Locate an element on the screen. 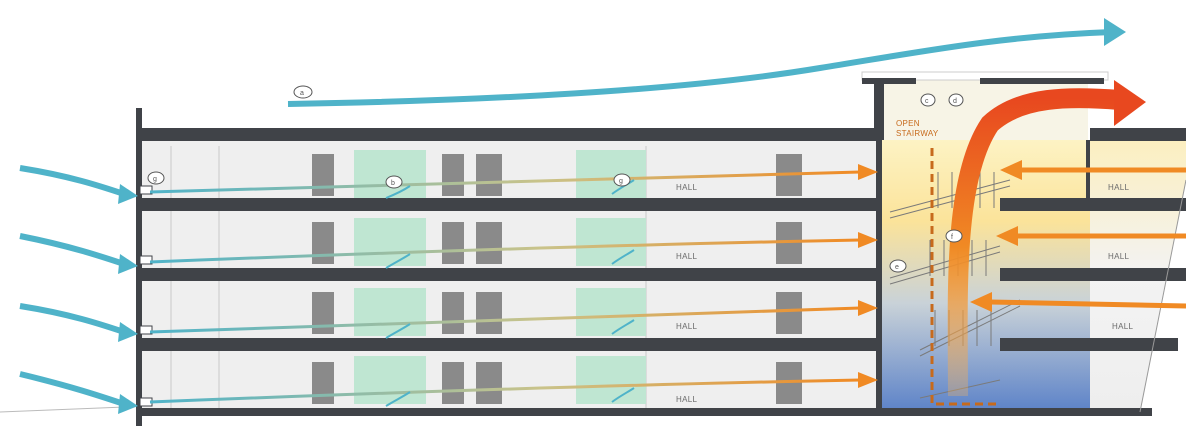 Image resolution: width=1186 pixels, height=427 pixels. svg-text: d is located at coordinates (955, 101).